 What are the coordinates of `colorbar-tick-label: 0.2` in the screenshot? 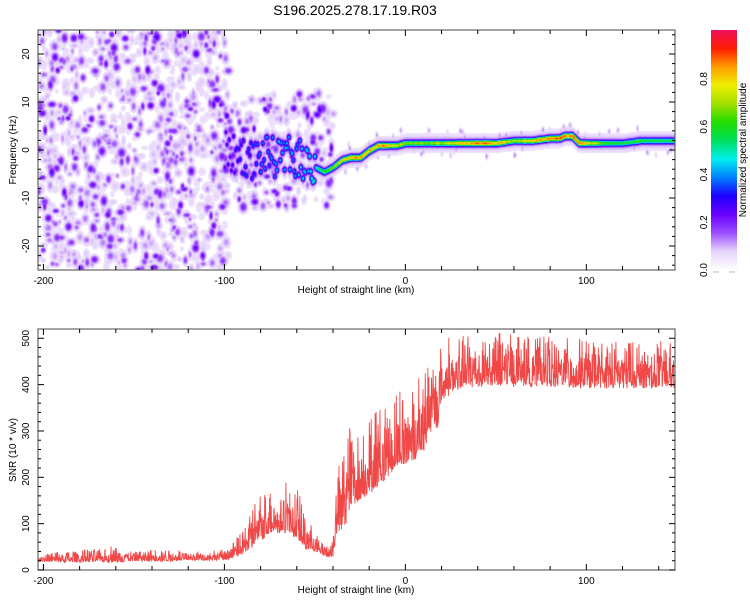 It's located at (704, 222).